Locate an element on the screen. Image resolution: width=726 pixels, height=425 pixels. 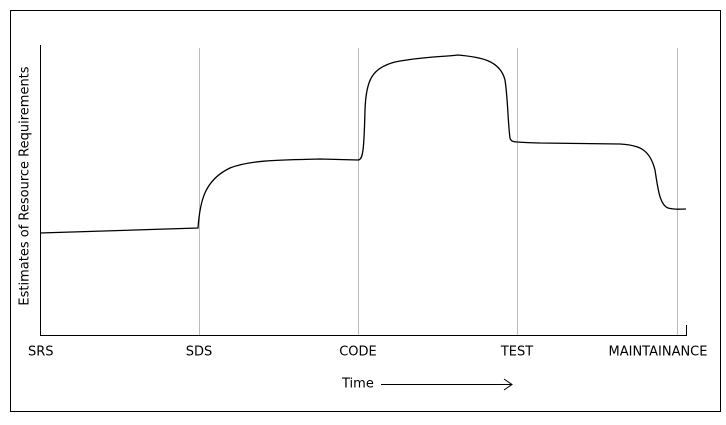
phase-label: MAINTAINANCE is located at coordinates (658, 352).